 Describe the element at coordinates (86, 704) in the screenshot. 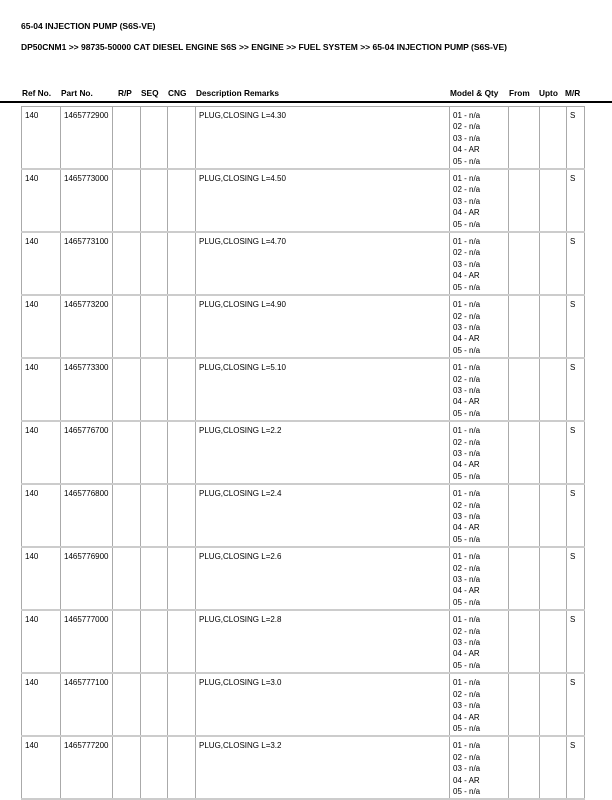

I see `part-no-cell: 1465777100` at that location.